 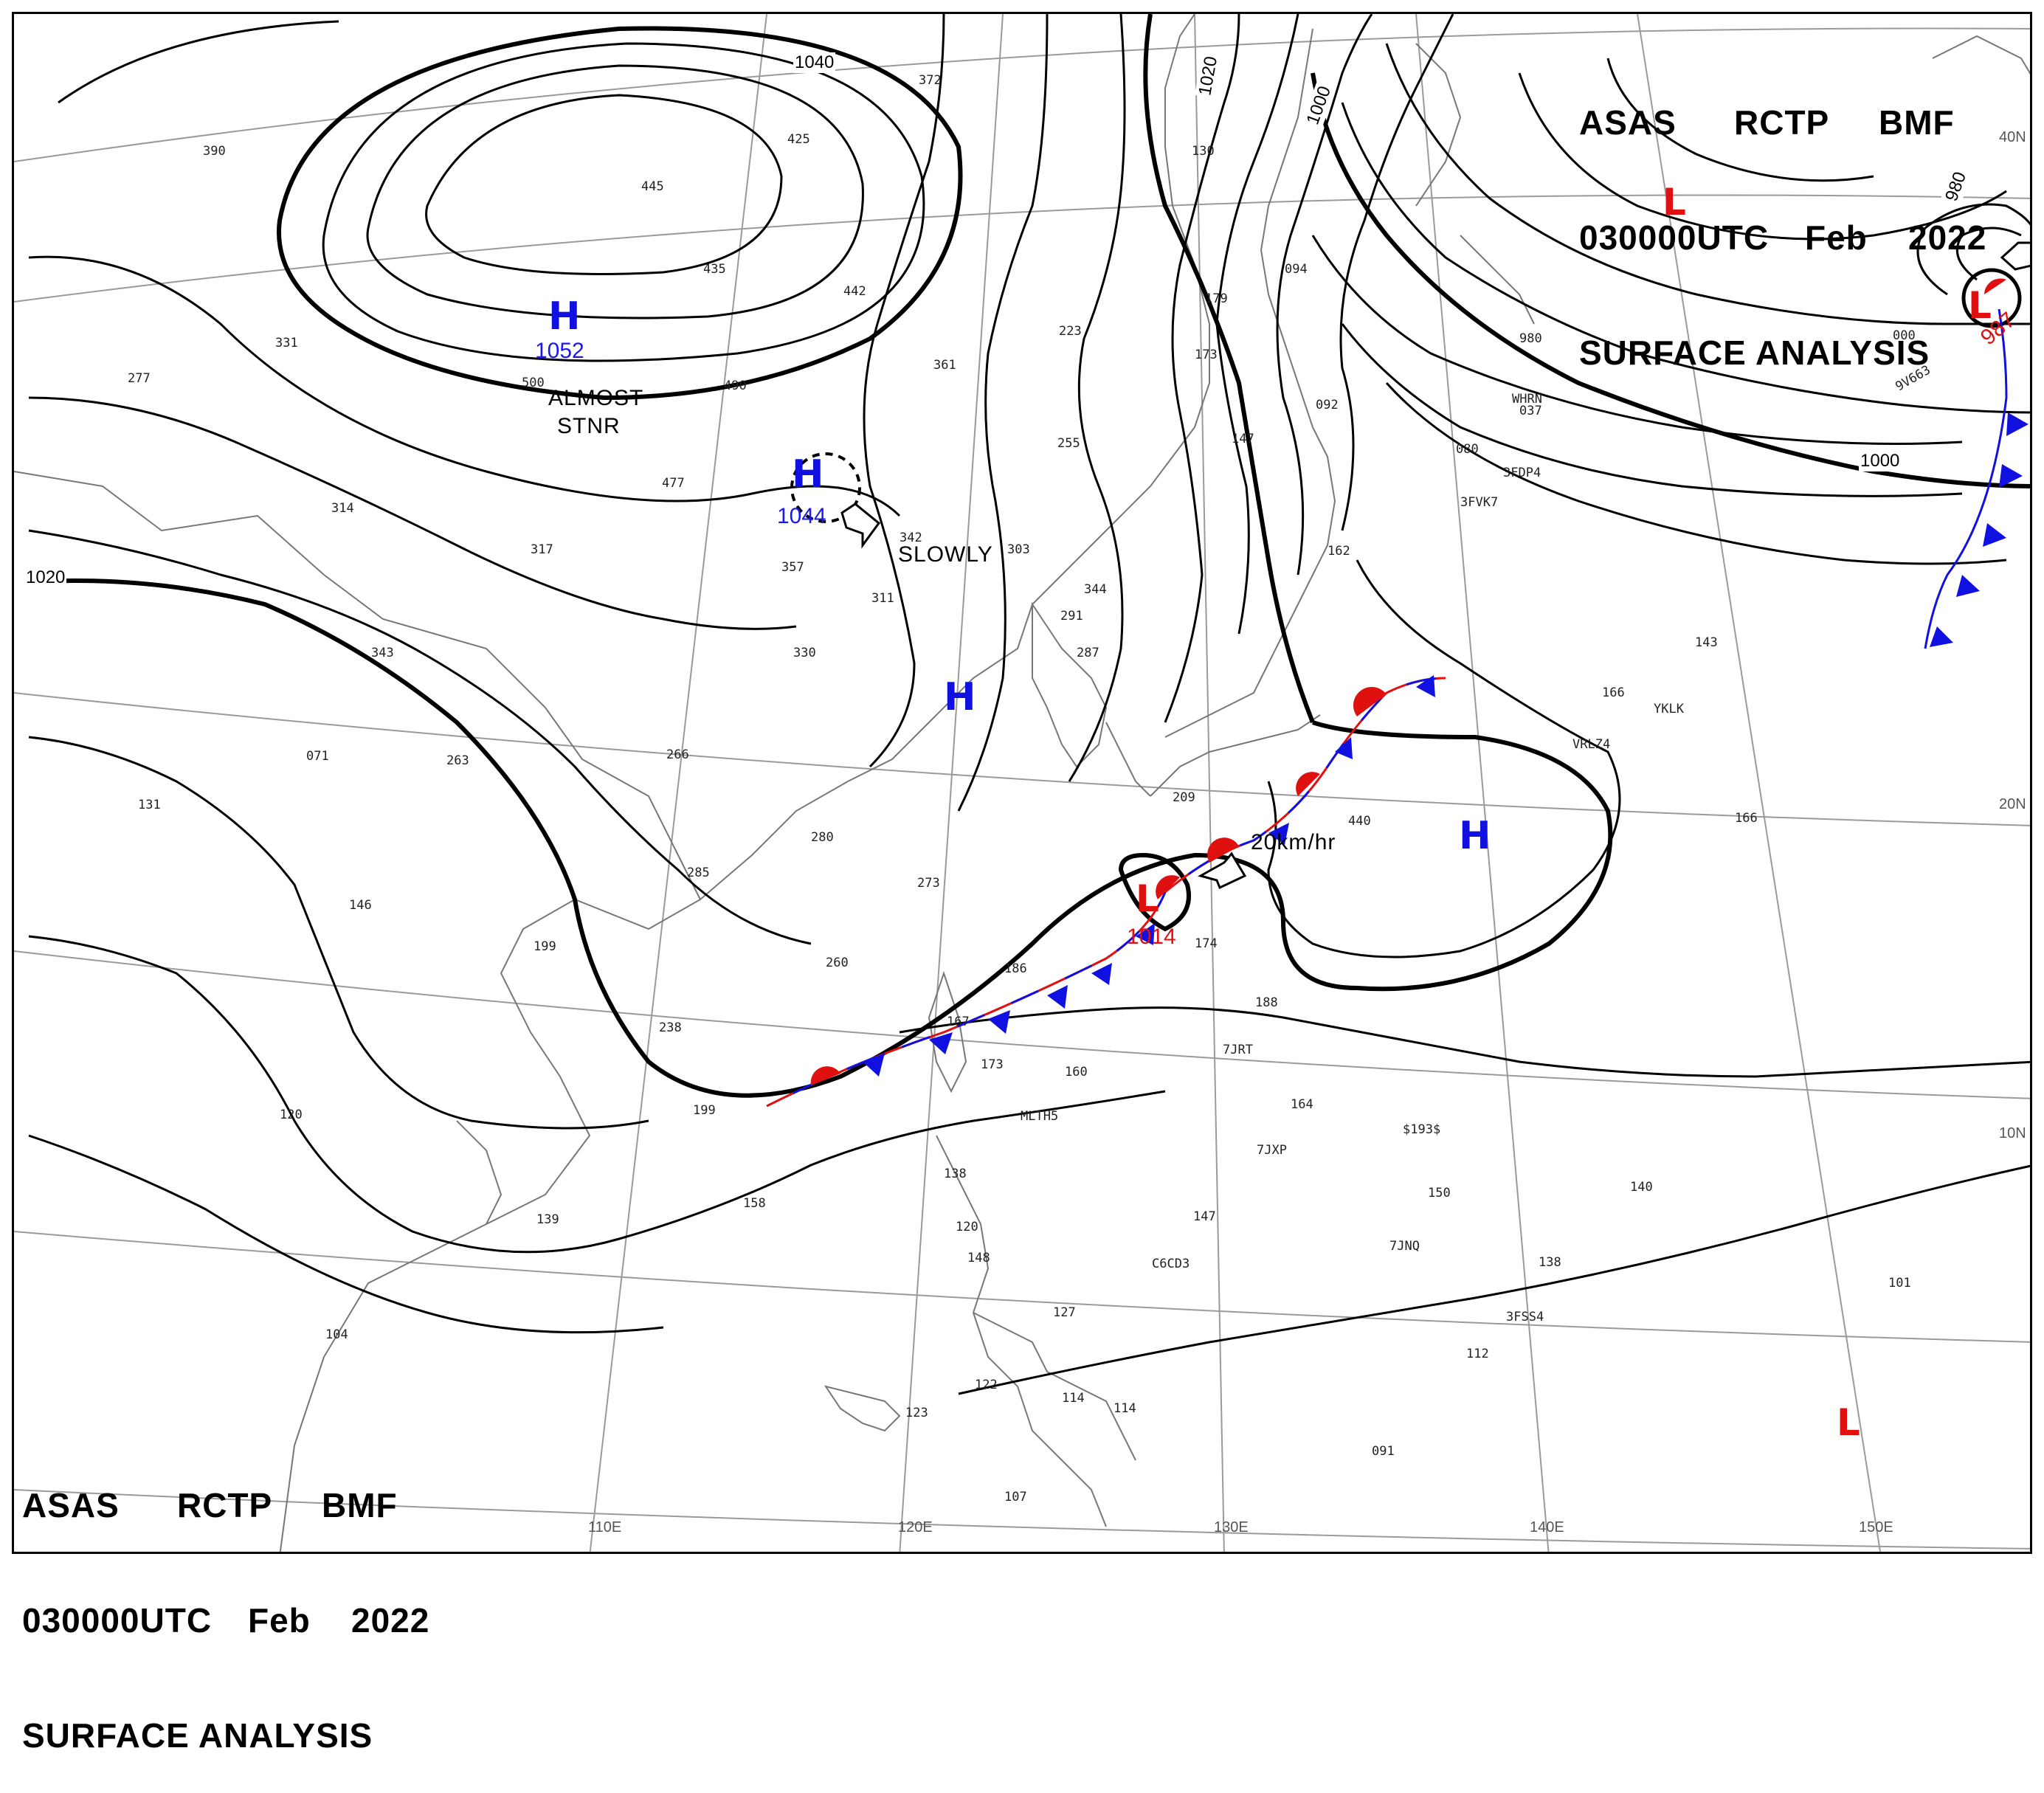 What do you see at coordinates (1272, 1150) in the screenshot?
I see `station-id: 7JXP` at bounding box center [1272, 1150].